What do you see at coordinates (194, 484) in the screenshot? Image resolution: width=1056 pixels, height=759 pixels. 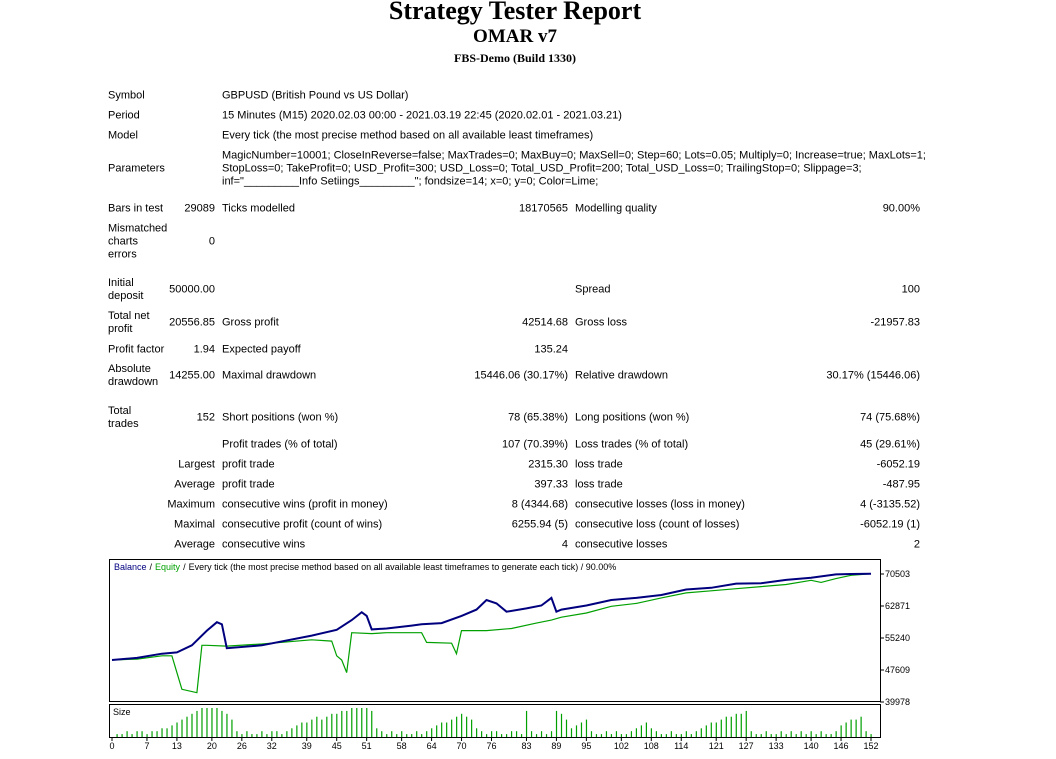 I see `cell-value: Average` at bounding box center [194, 484].